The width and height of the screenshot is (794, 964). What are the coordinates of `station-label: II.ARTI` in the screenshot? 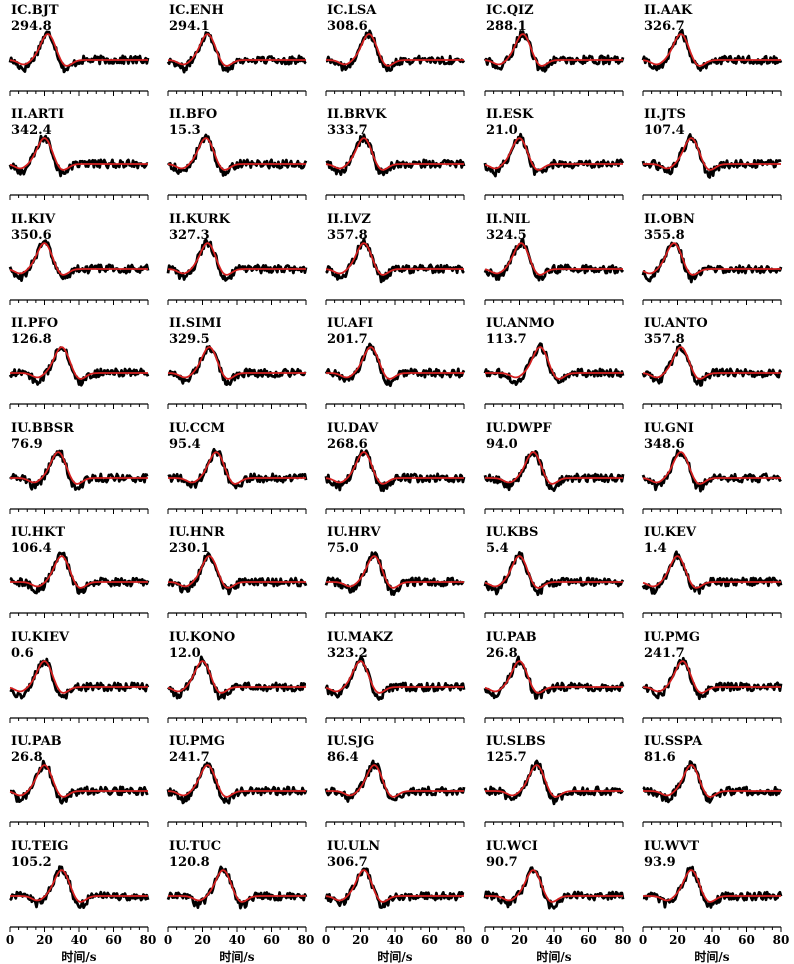 It's located at (37, 114).